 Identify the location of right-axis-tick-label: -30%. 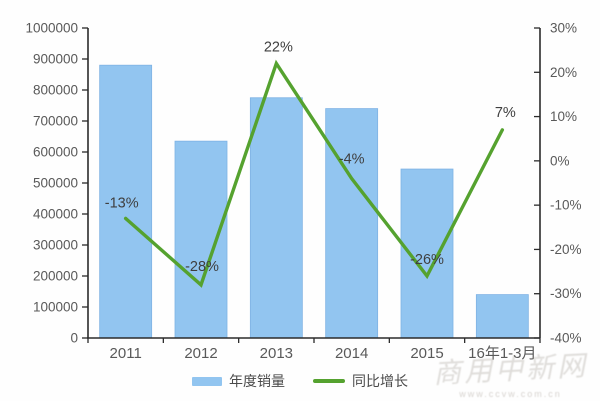
(566, 293).